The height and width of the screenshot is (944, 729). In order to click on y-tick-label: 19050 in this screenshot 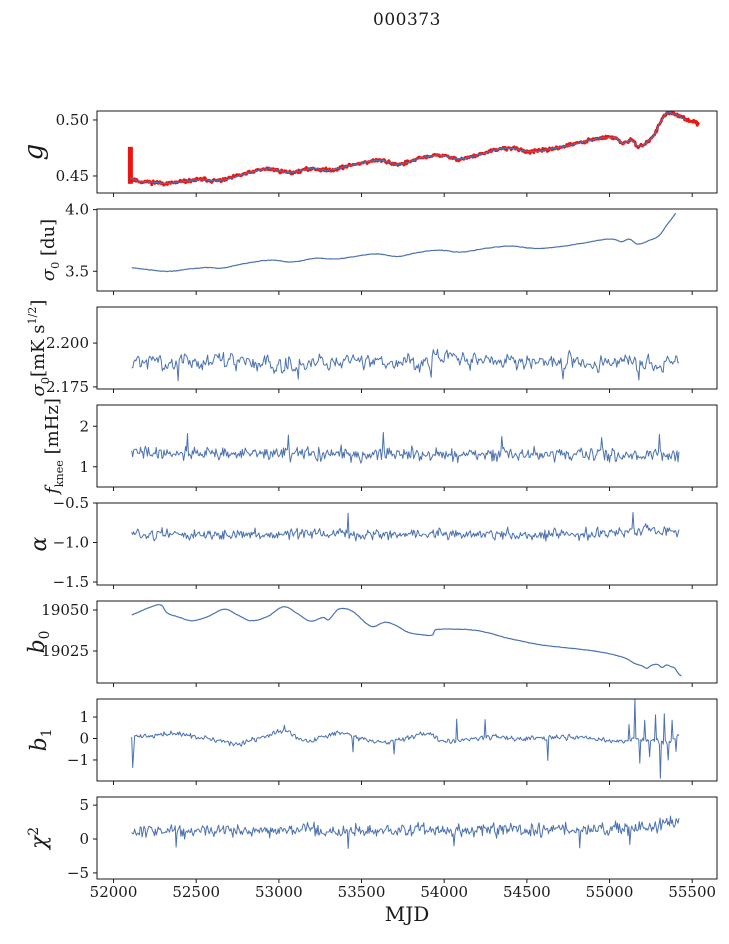, I will do `click(65, 610)`.